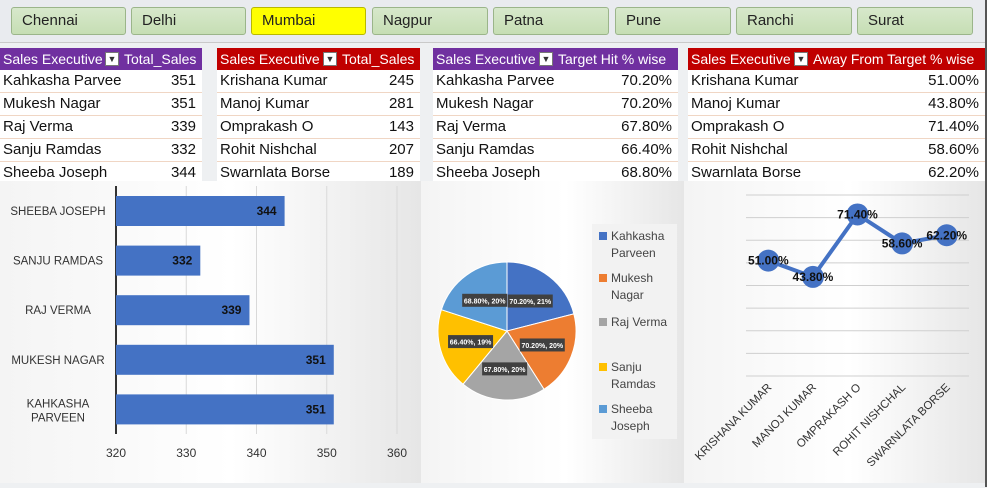 The height and width of the screenshot is (488, 987). I want to click on x-tick-label: 340, so click(256, 453).